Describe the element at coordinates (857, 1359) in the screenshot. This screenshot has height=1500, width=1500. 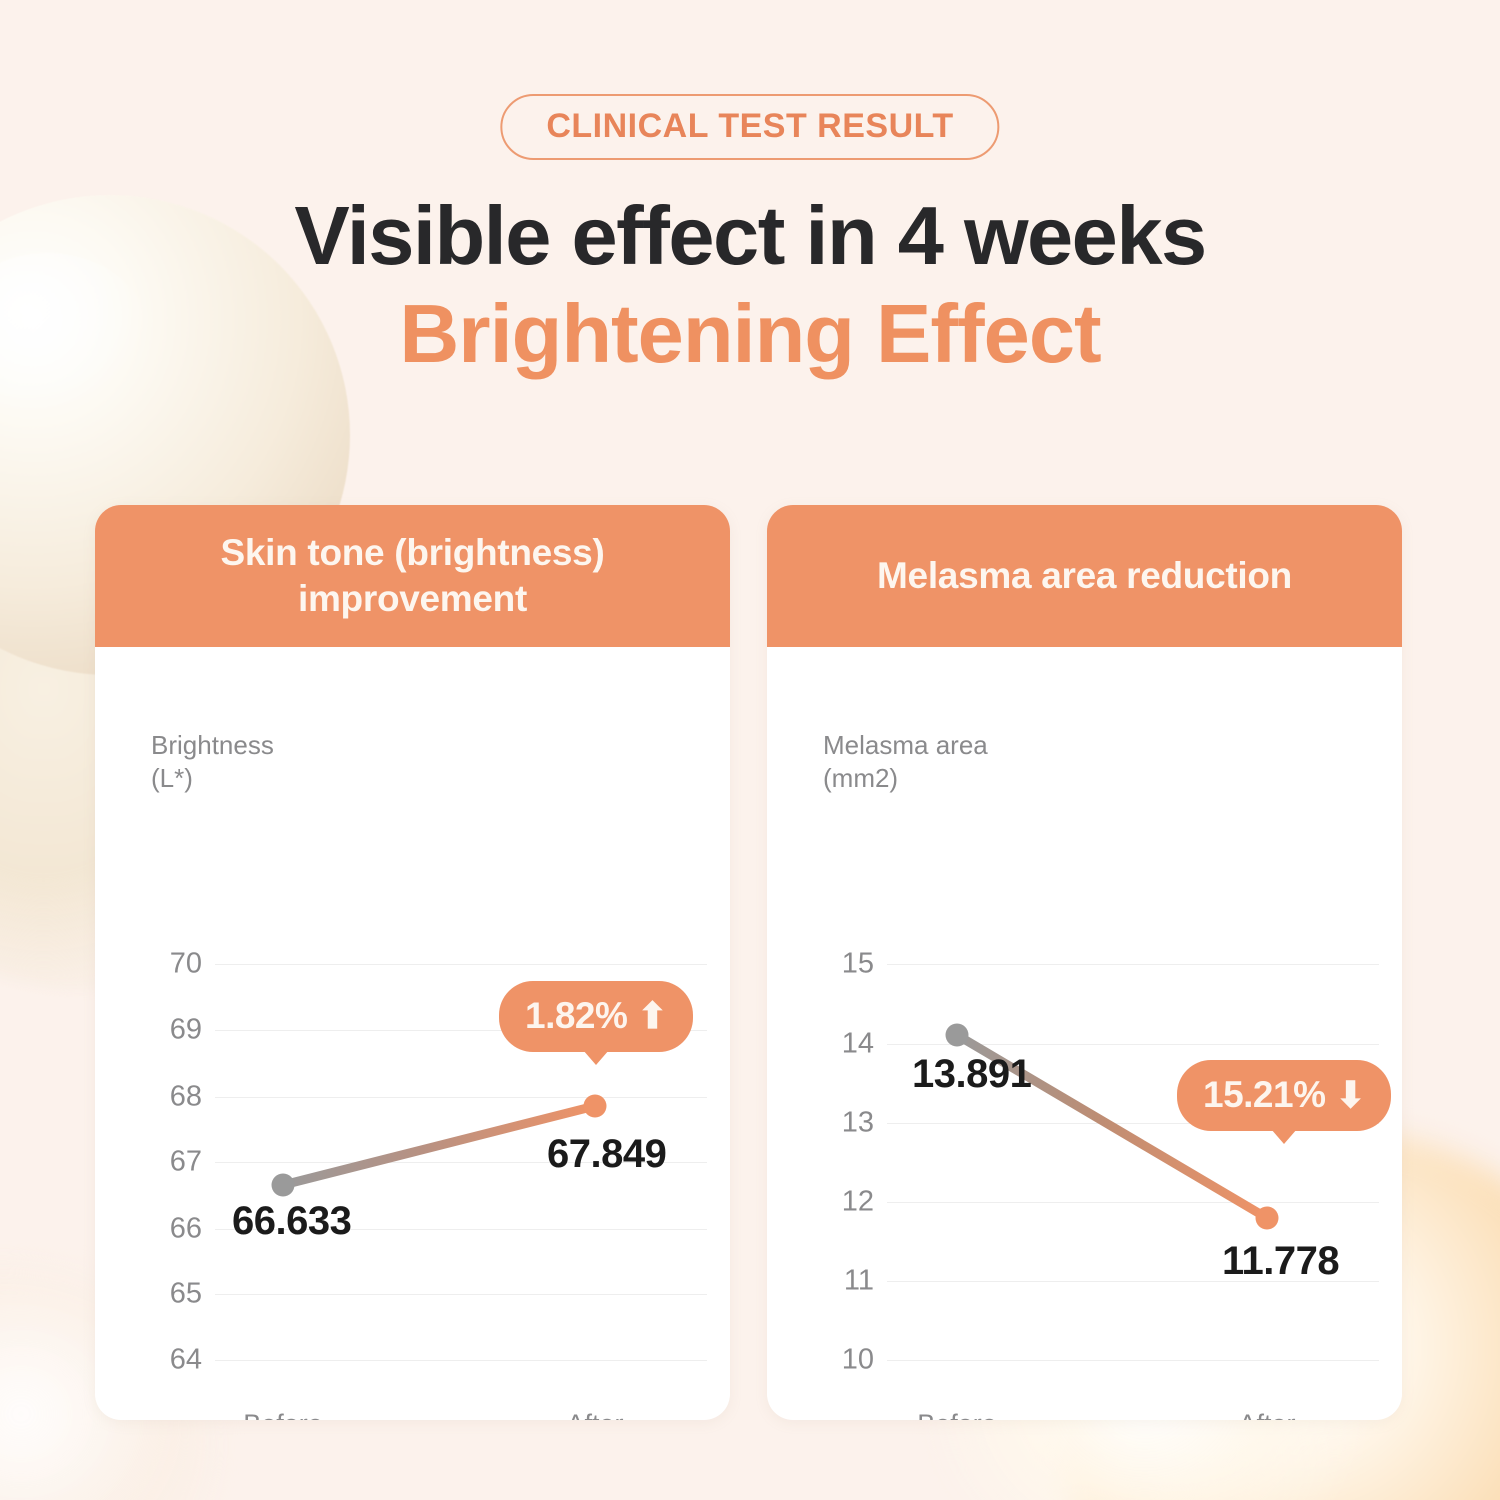
I see `y-tick-label: 10` at that location.